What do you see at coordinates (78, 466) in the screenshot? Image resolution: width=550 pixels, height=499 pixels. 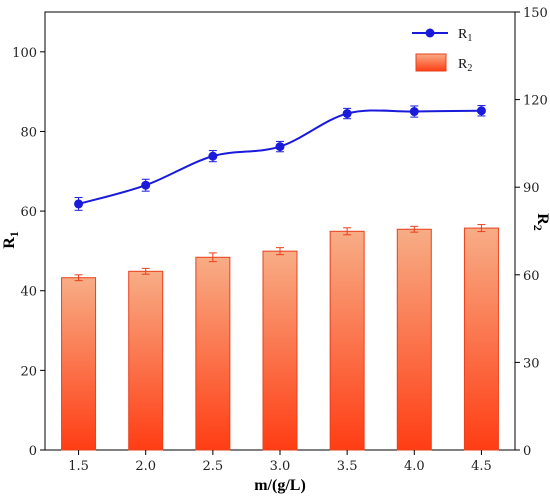 I see `x-tick-label: 1.5` at bounding box center [78, 466].